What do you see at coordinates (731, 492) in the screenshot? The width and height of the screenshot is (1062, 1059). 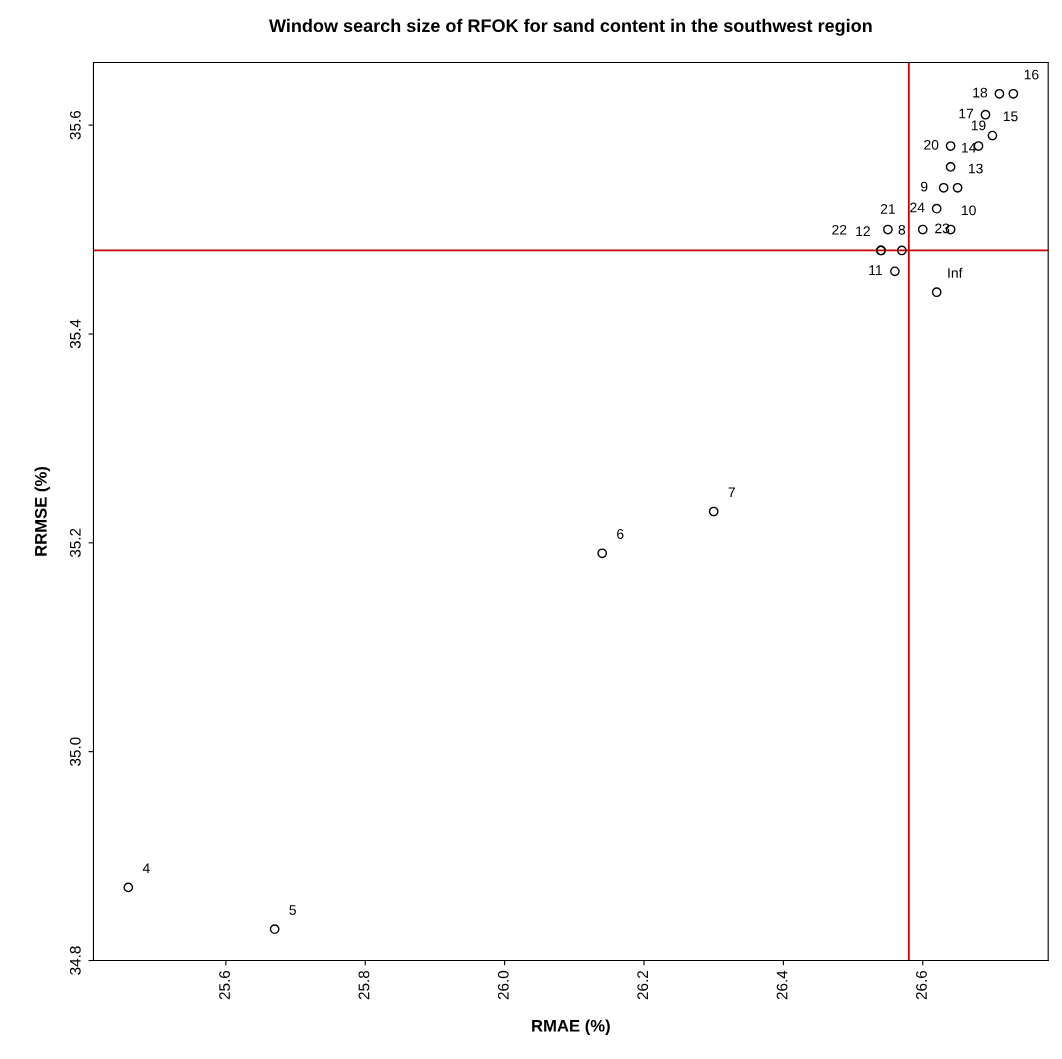 I see `annotation: 7` at bounding box center [731, 492].